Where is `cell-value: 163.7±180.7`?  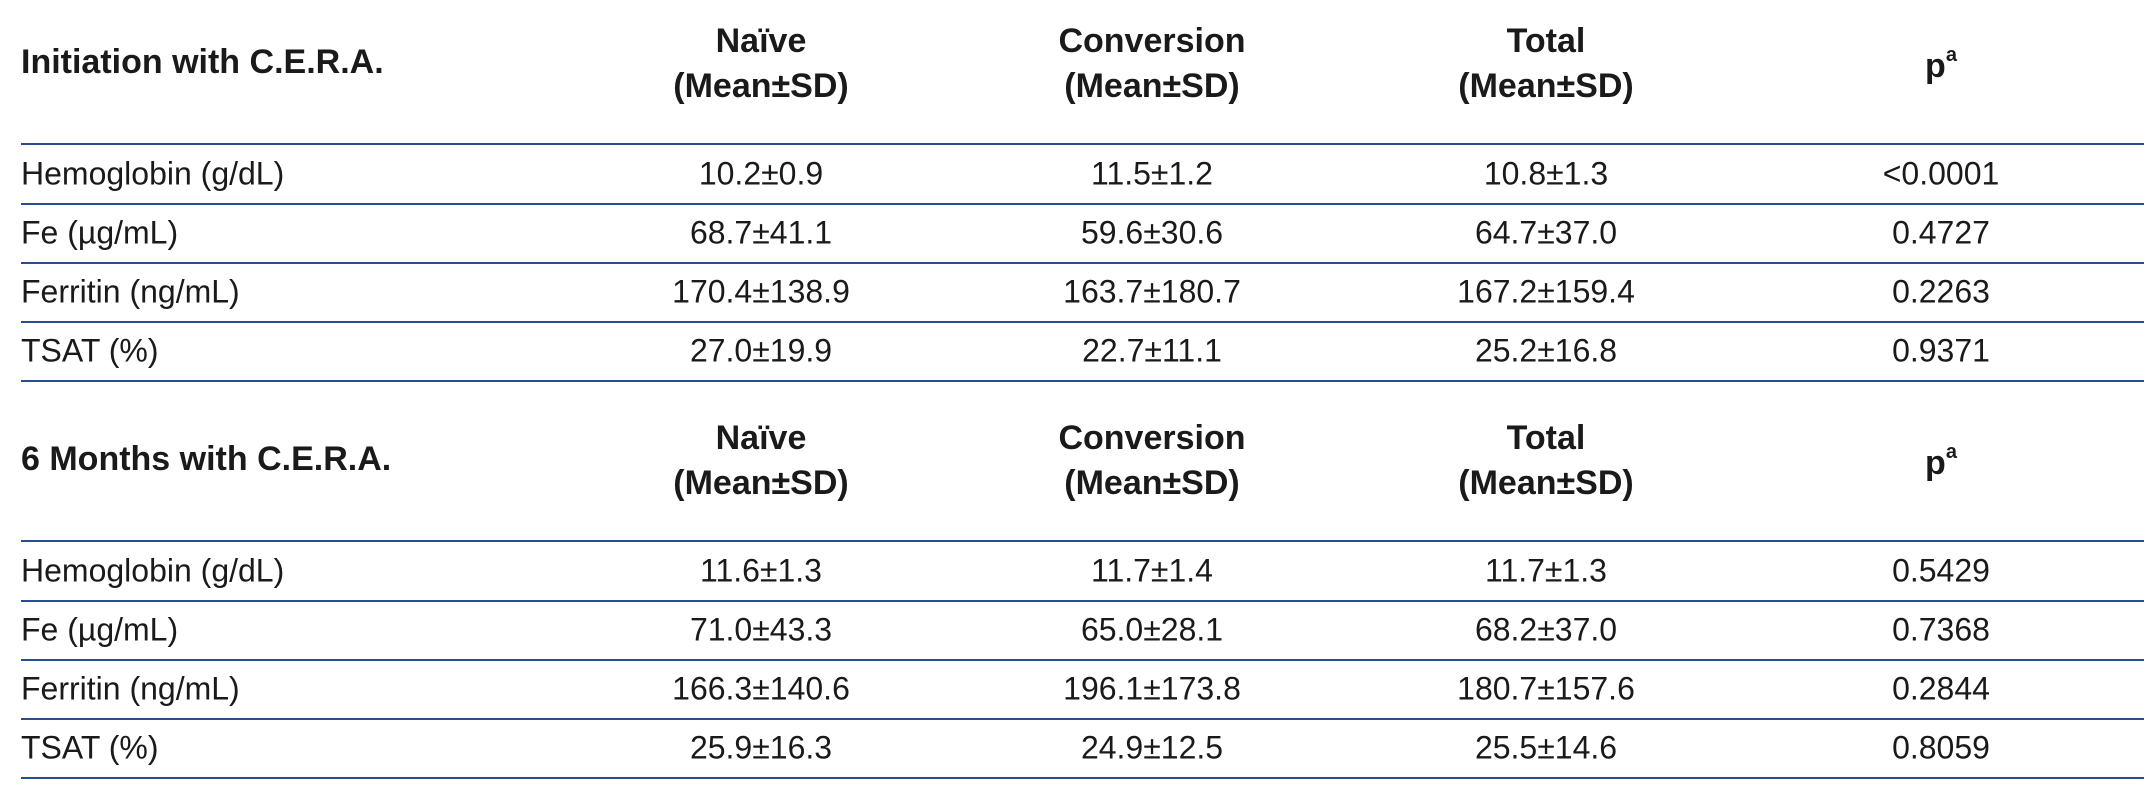 cell-value: 163.7±180.7 is located at coordinates (1152, 291).